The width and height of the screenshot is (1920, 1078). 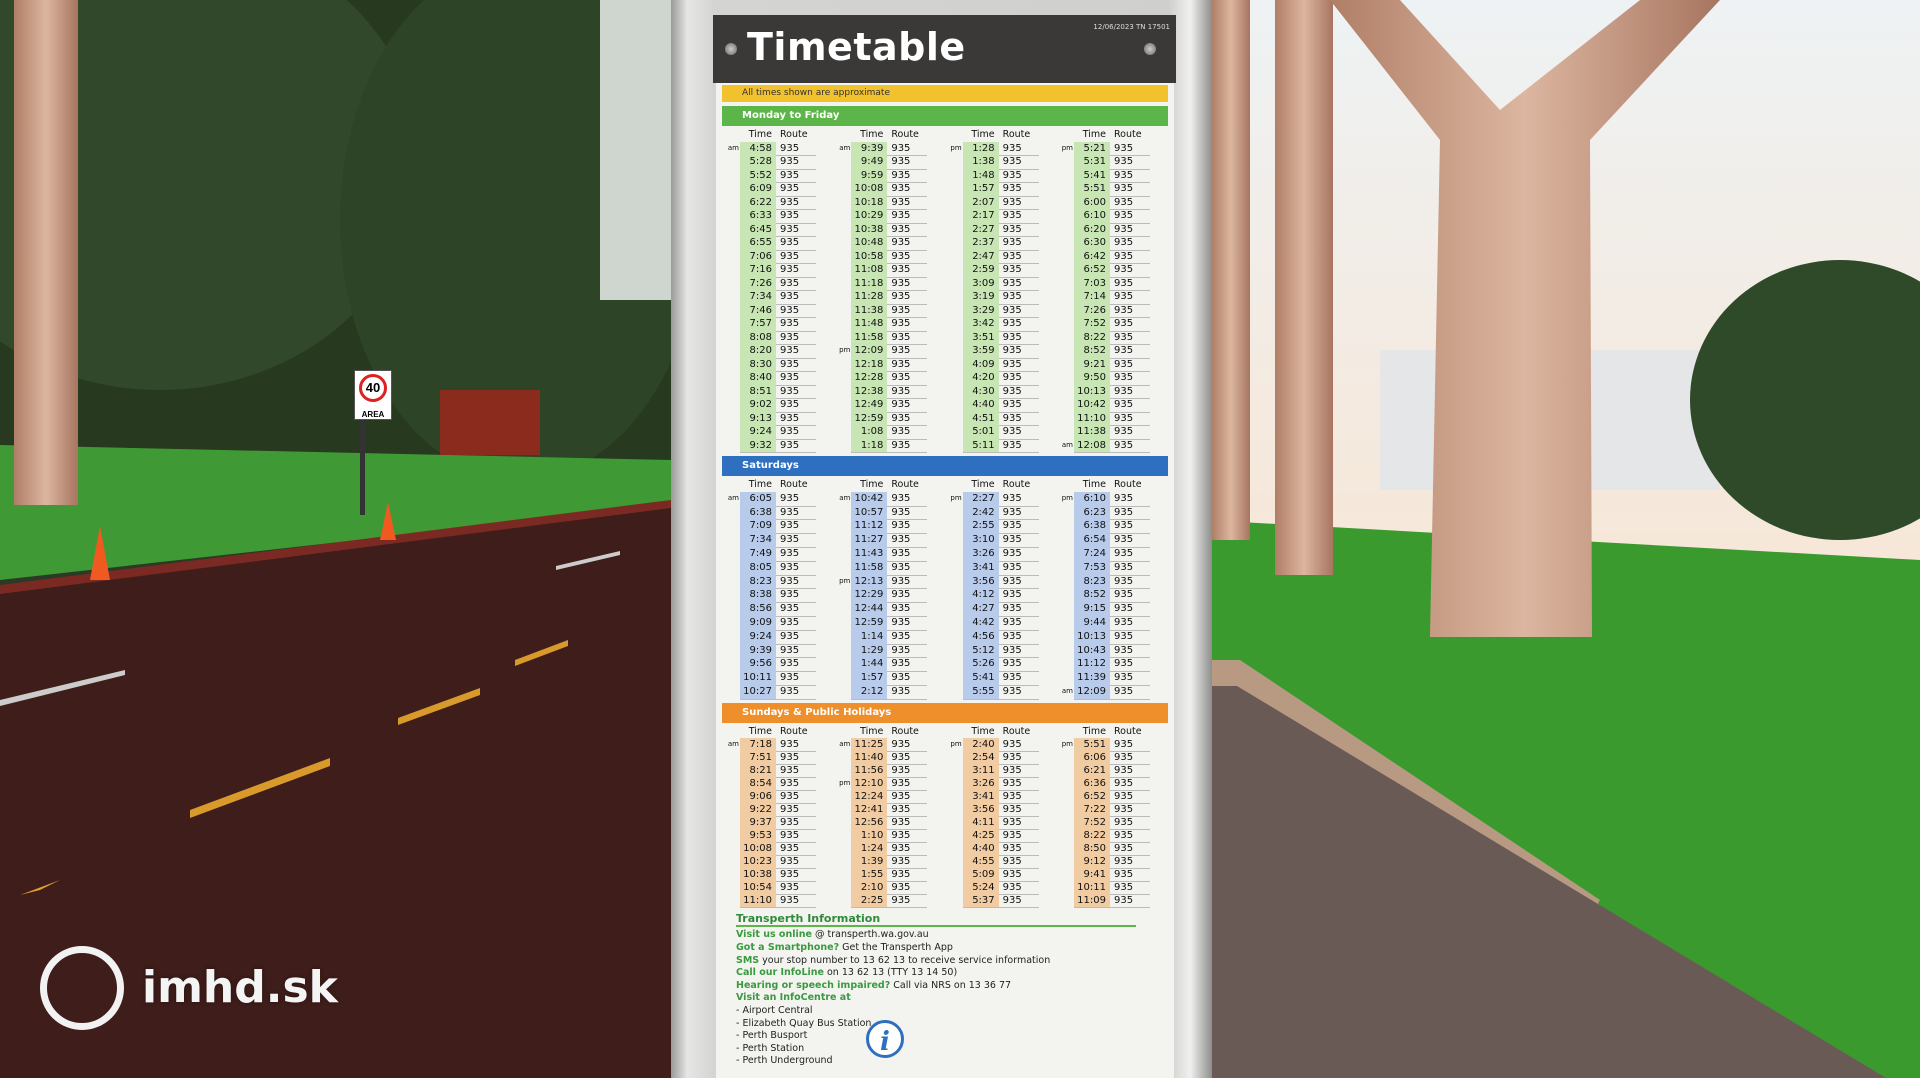 I want to click on departure: 6:33 935, so click(x=778, y=216).